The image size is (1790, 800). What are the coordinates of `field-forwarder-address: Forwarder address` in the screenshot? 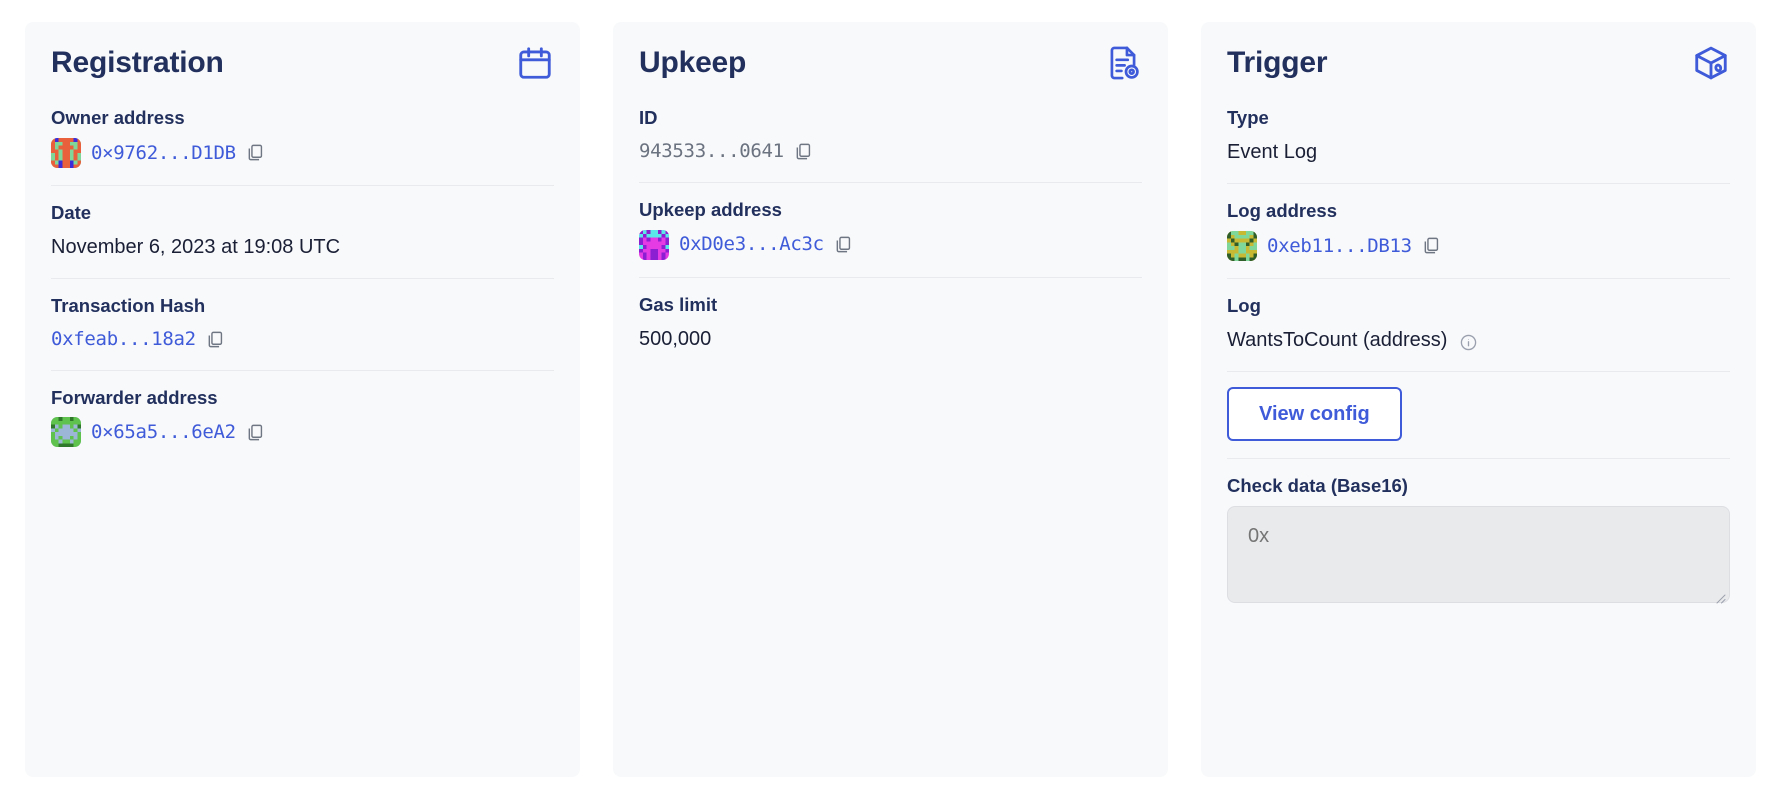 It's located at (302, 418).